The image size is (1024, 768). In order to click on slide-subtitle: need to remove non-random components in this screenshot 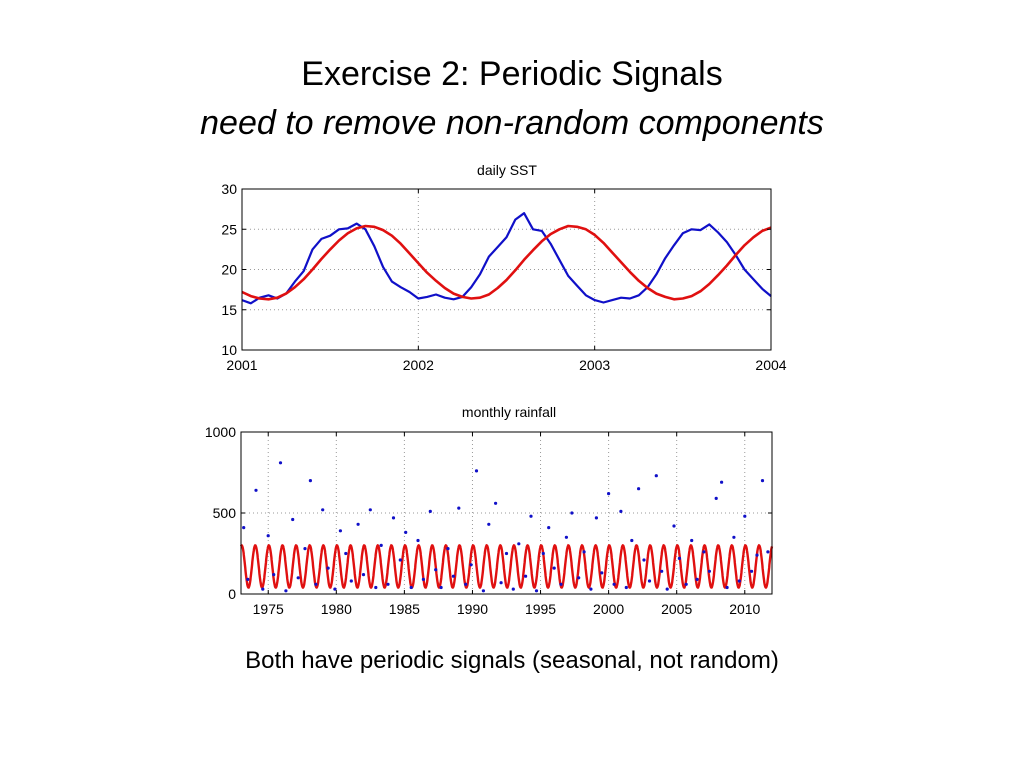, I will do `click(512, 123)`.